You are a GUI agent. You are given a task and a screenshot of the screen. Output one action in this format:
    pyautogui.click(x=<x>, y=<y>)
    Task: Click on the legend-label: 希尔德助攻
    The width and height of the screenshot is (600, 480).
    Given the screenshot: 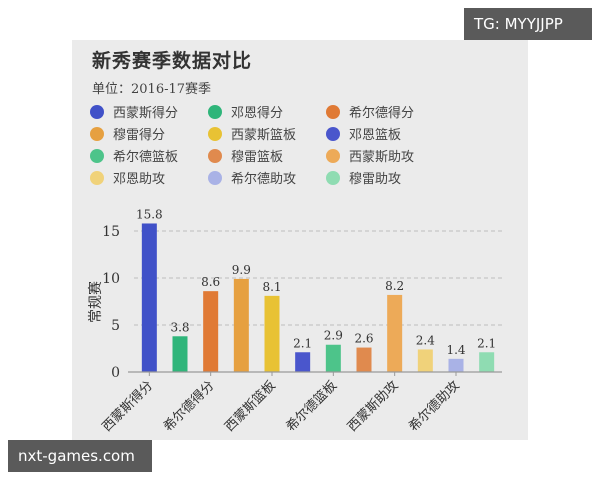 What is the action you would take?
    pyautogui.click(x=264, y=179)
    